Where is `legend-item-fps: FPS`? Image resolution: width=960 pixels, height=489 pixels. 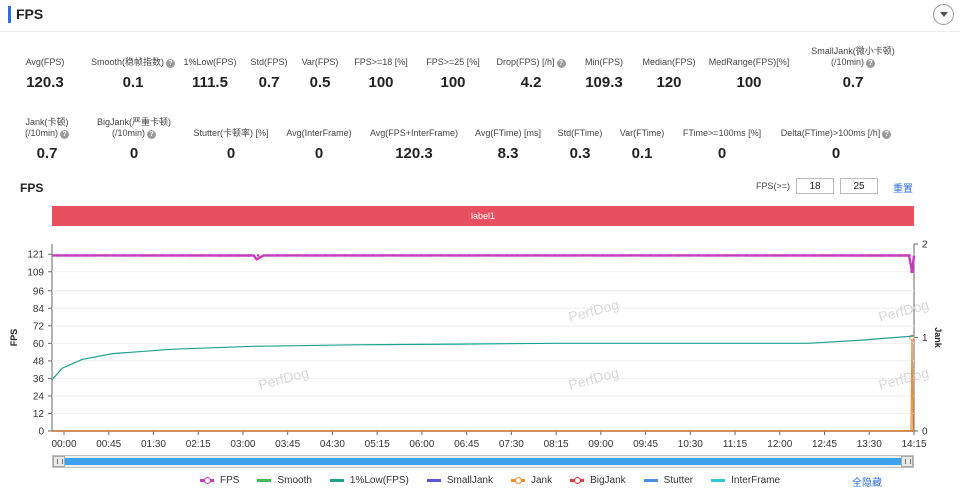 legend-item-fps: FPS is located at coordinates (219, 480).